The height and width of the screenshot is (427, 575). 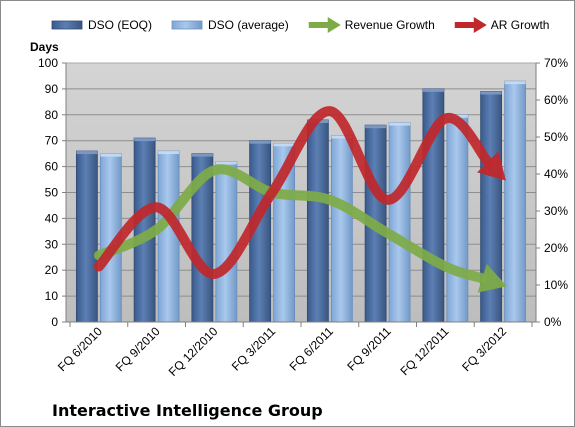 What do you see at coordinates (52, 193) in the screenshot?
I see `y-tick-label: 50` at bounding box center [52, 193].